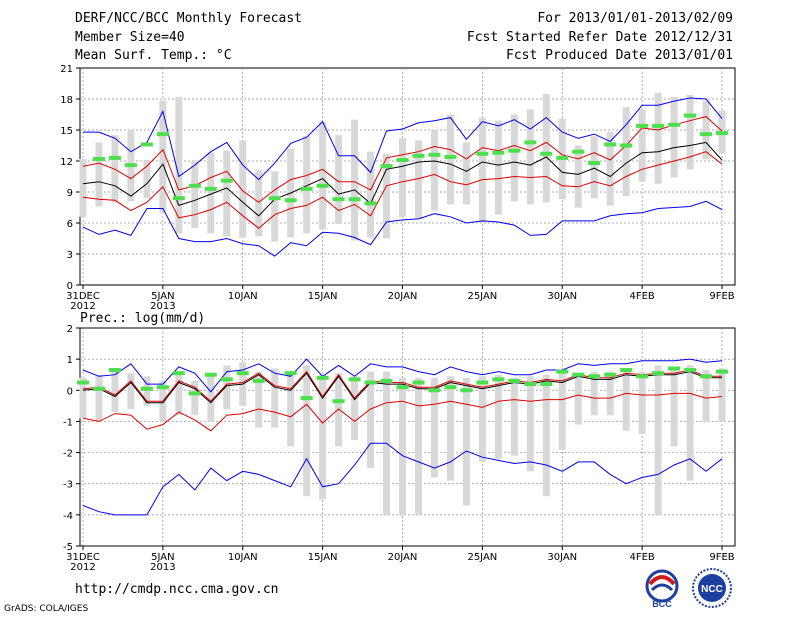 The height and width of the screenshot is (618, 800). Describe the element at coordinates (66, 69) in the screenshot. I see `temp-ytick-label: 21` at that location.